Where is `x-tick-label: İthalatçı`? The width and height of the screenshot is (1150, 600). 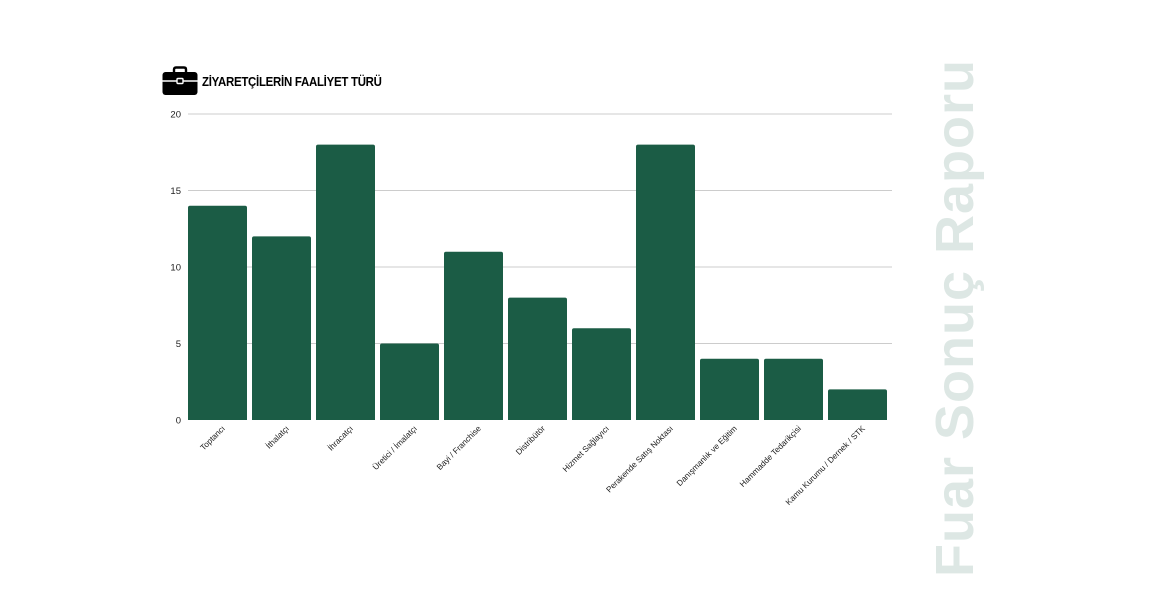 x-tick-label: İthalatçı is located at coordinates (277, 436).